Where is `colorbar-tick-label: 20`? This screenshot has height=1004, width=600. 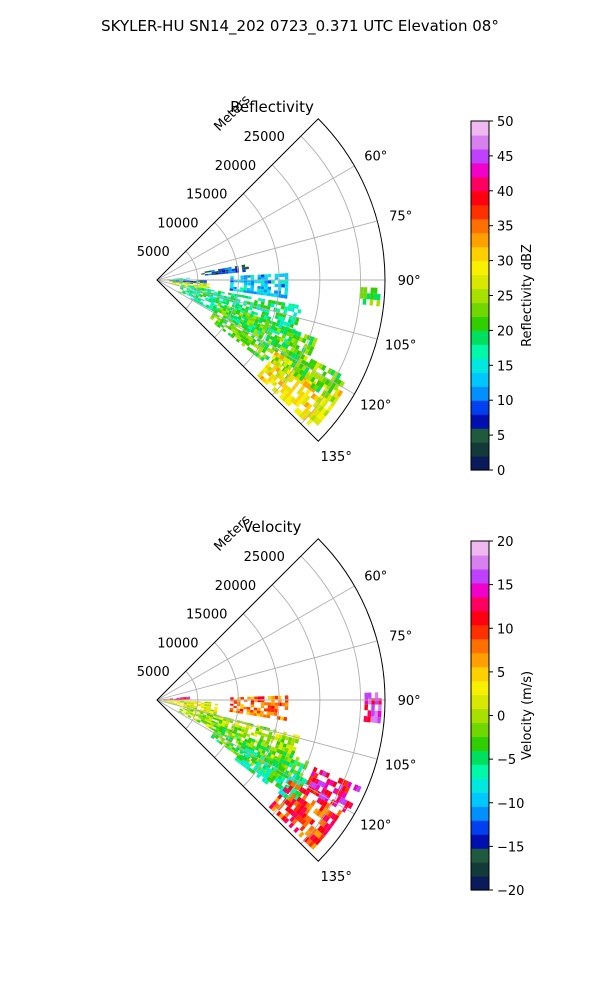 colorbar-tick-label: 20 is located at coordinates (505, 331).